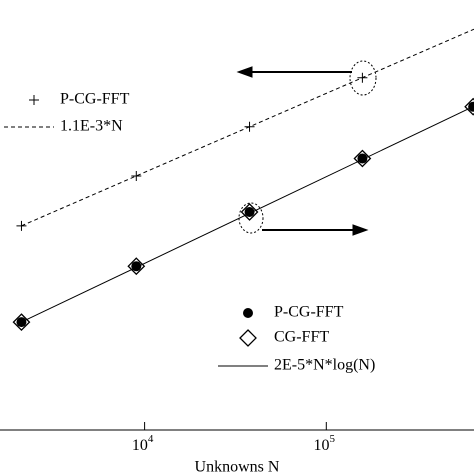 The width and height of the screenshot is (474, 474). Describe the element at coordinates (151, 439) in the screenshot. I see `tick-exponent: 4` at that location.